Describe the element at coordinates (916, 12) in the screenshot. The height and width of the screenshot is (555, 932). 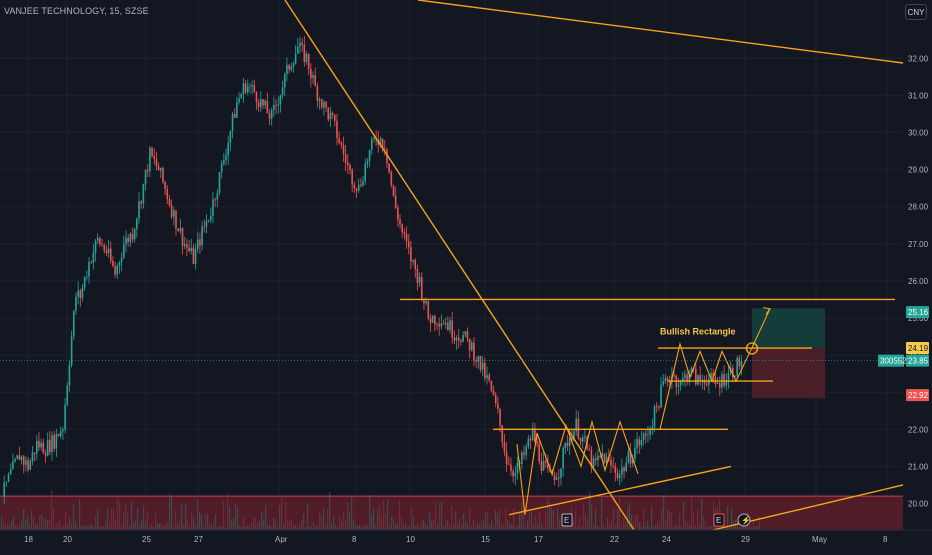
I see `currency-button: CNY` at that location.